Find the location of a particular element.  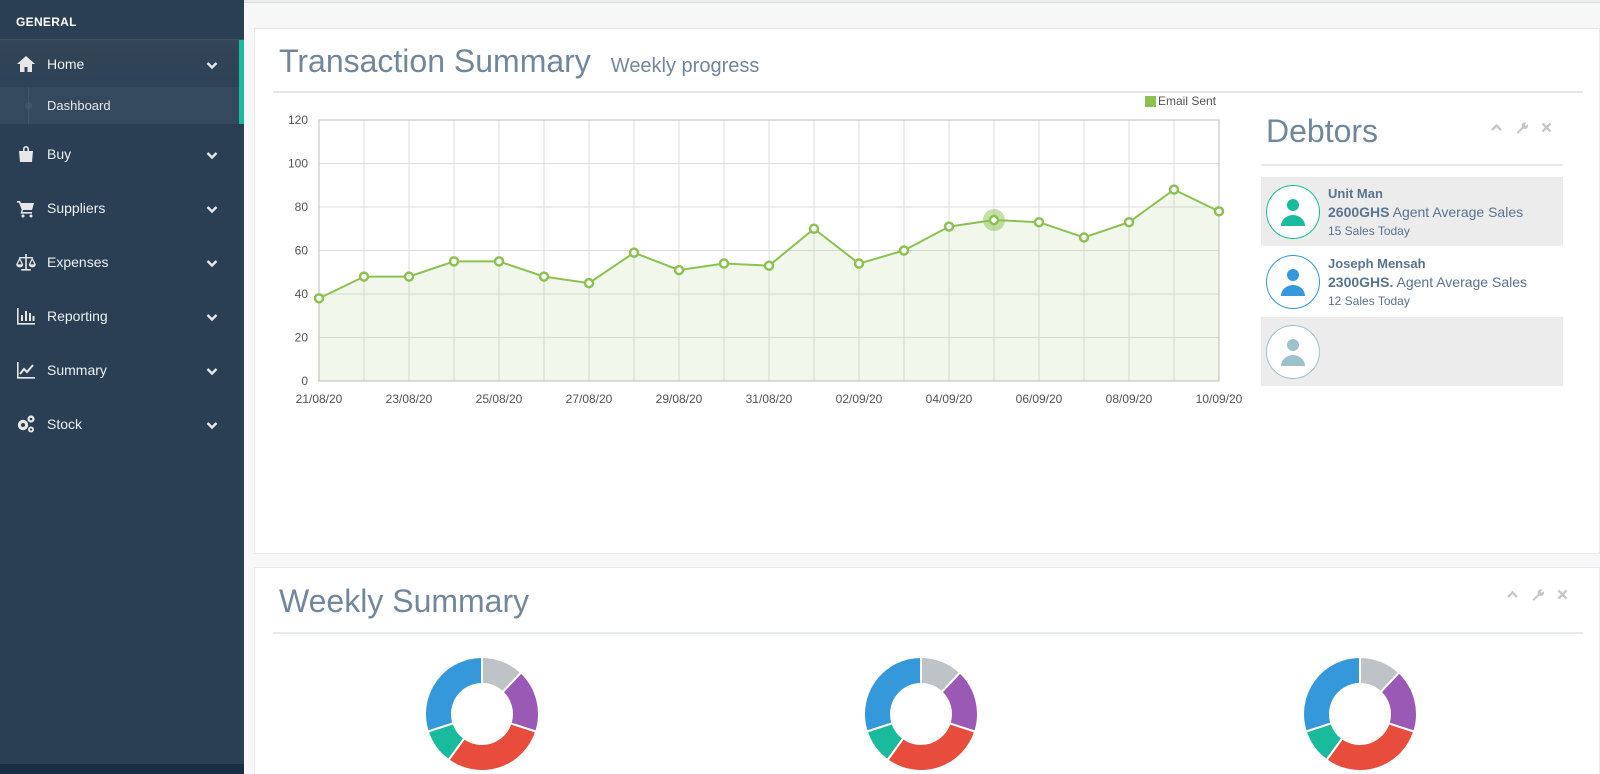

y-tick-label: 60 is located at coordinates (302, 251).